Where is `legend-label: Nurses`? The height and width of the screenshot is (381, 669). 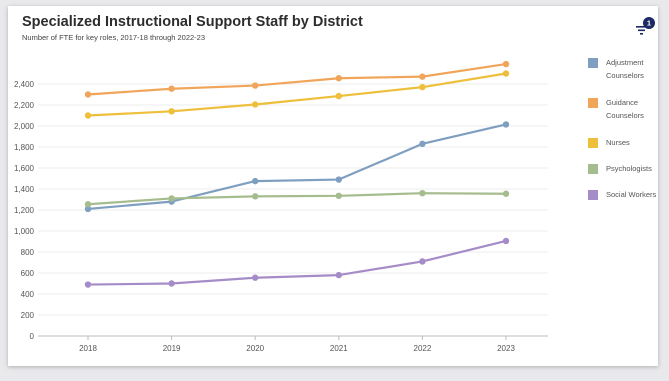 legend-label: Nurses is located at coordinates (618, 142).